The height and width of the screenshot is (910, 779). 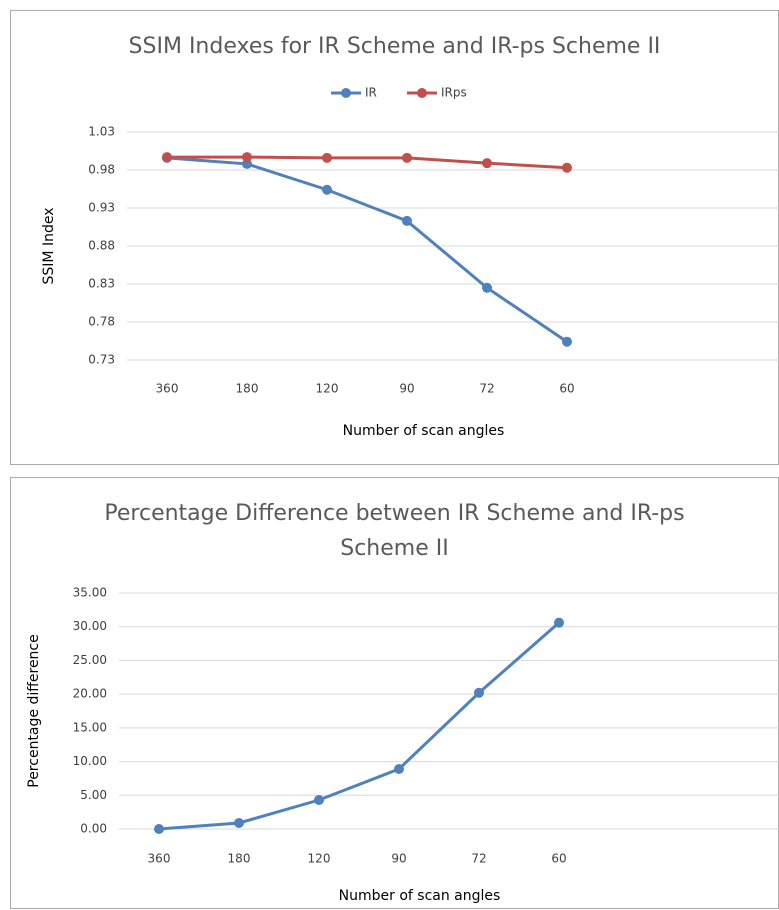 What do you see at coordinates (90, 761) in the screenshot?
I see `y-tick-label: 10.00` at bounding box center [90, 761].